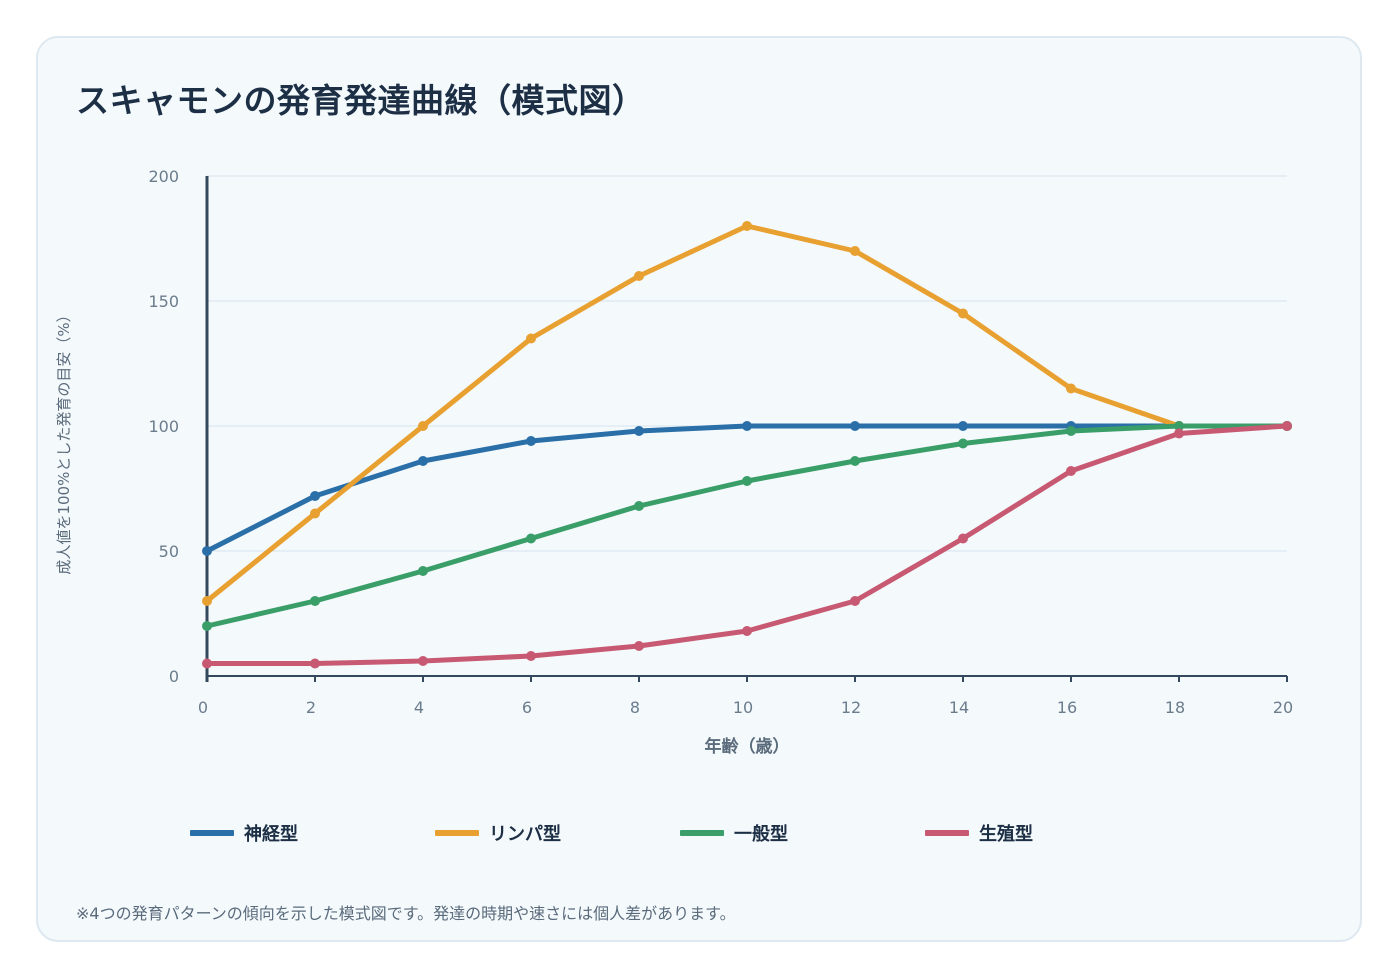 The width and height of the screenshot is (1400, 980). I want to click on legend-item: リンパ型, so click(498, 833).